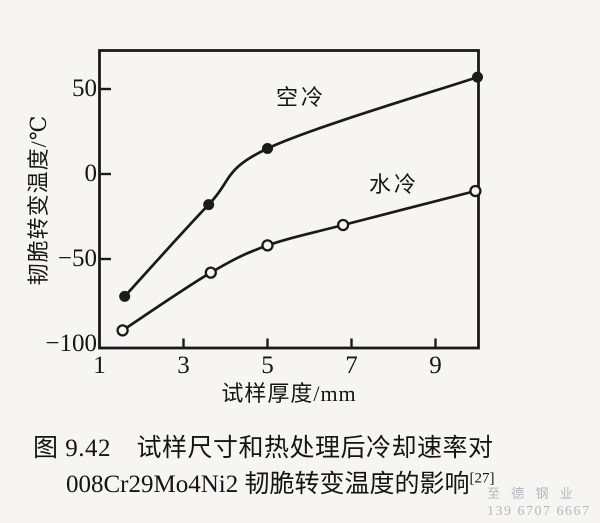 Image resolution: width=600 pixels, height=523 pixels. Describe the element at coordinates (267, 365) in the screenshot. I see `x-tick-label: 5` at that location.